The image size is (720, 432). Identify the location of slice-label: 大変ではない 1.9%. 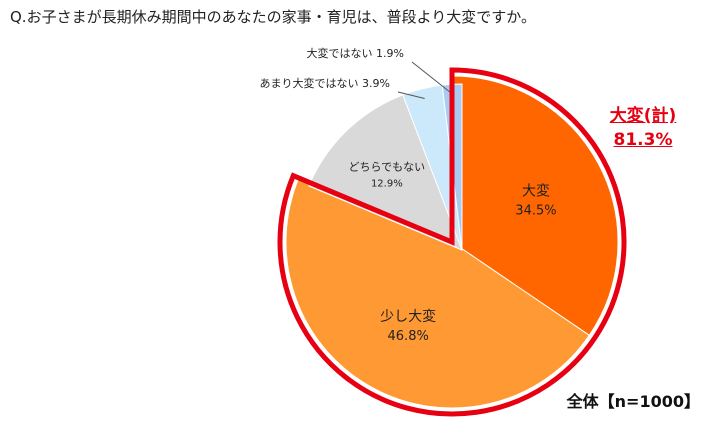
(355, 53).